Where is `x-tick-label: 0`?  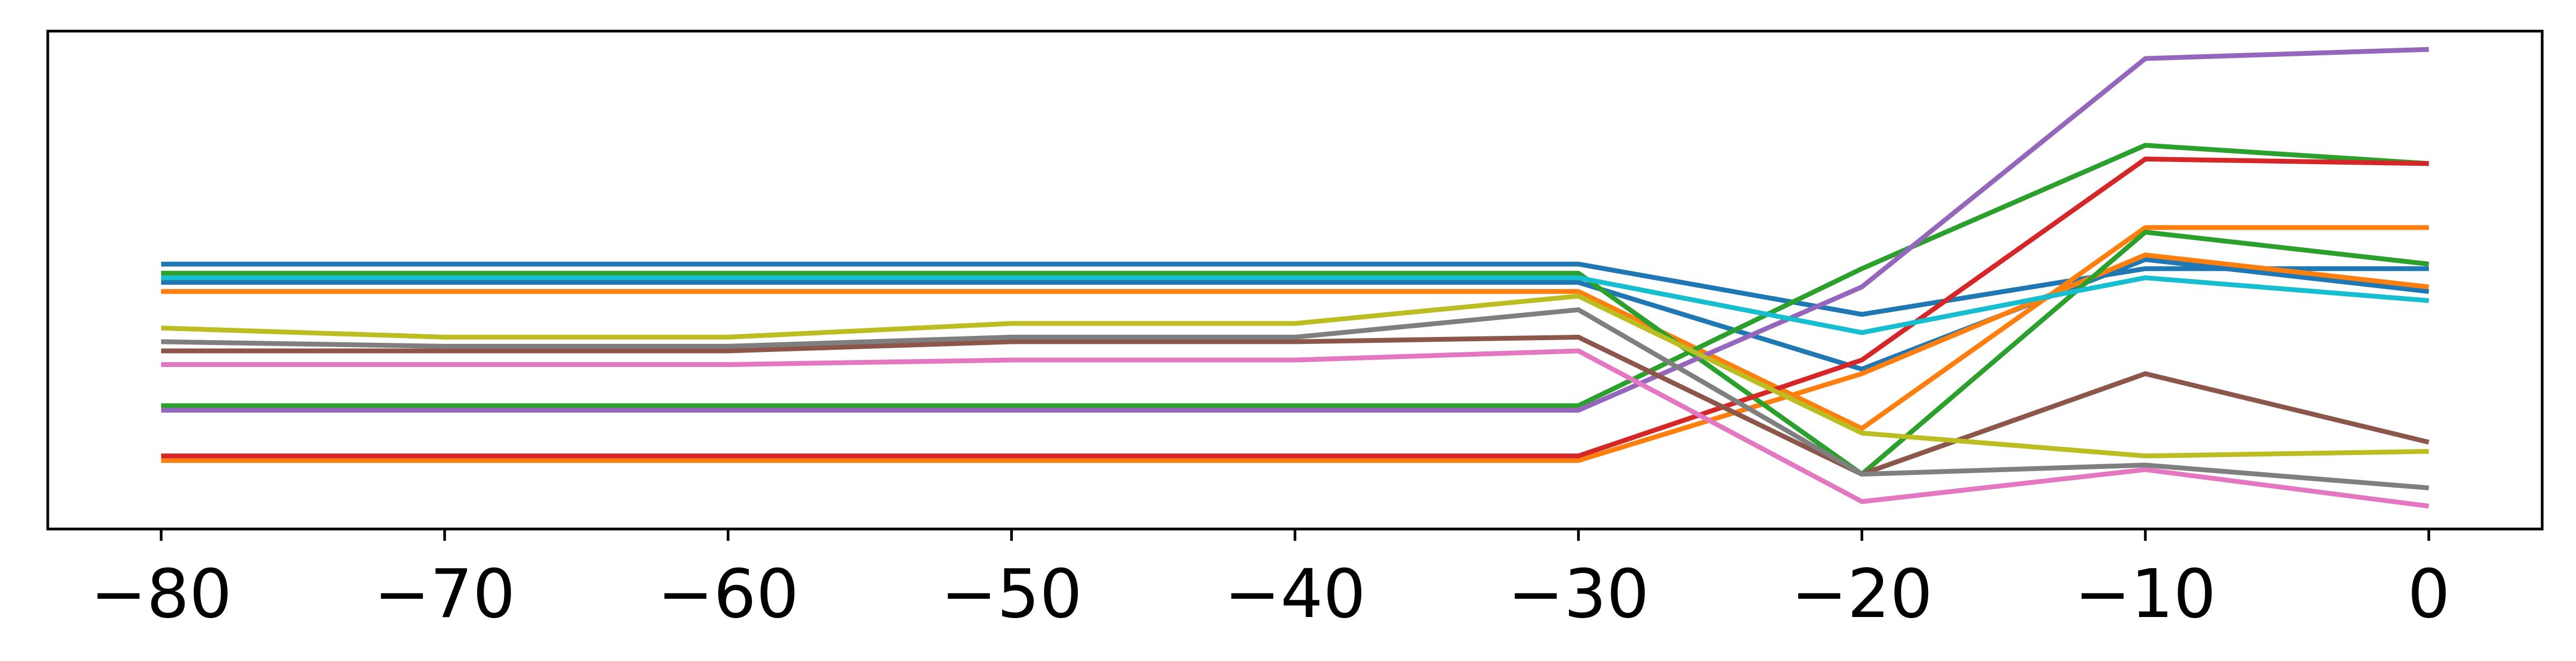 x-tick-label: 0 is located at coordinates (2428, 594).